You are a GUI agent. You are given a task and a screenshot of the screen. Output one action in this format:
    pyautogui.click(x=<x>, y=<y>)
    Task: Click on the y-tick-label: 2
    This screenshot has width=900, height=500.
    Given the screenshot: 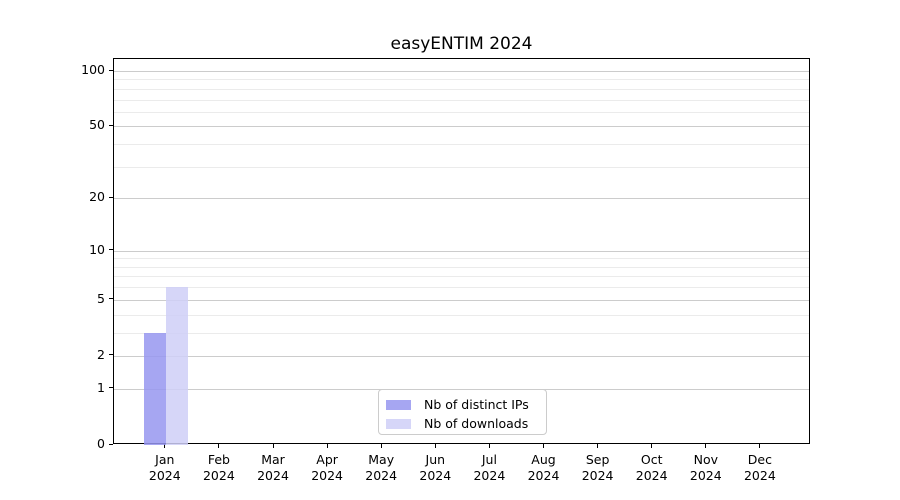 What is the action you would take?
    pyautogui.click(x=101, y=354)
    